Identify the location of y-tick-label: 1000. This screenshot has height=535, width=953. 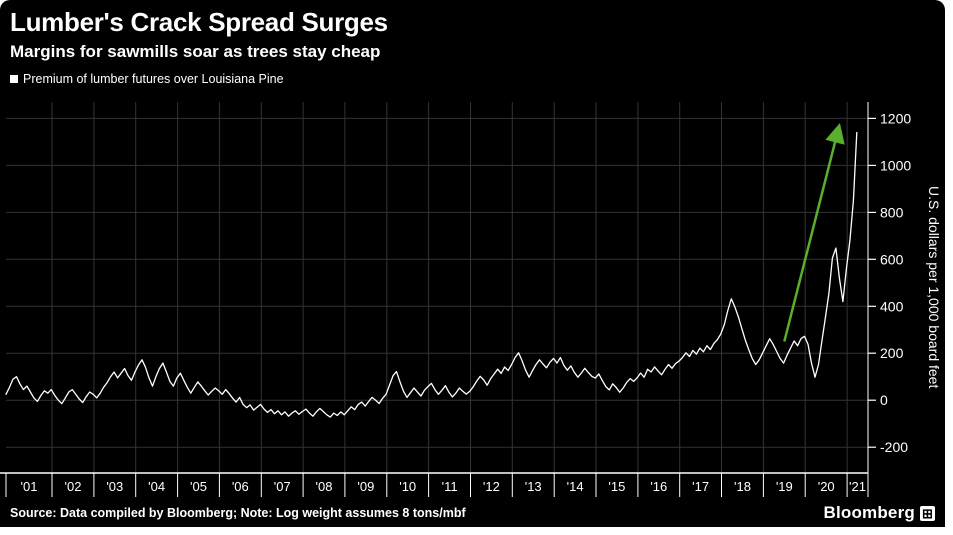
(895, 165).